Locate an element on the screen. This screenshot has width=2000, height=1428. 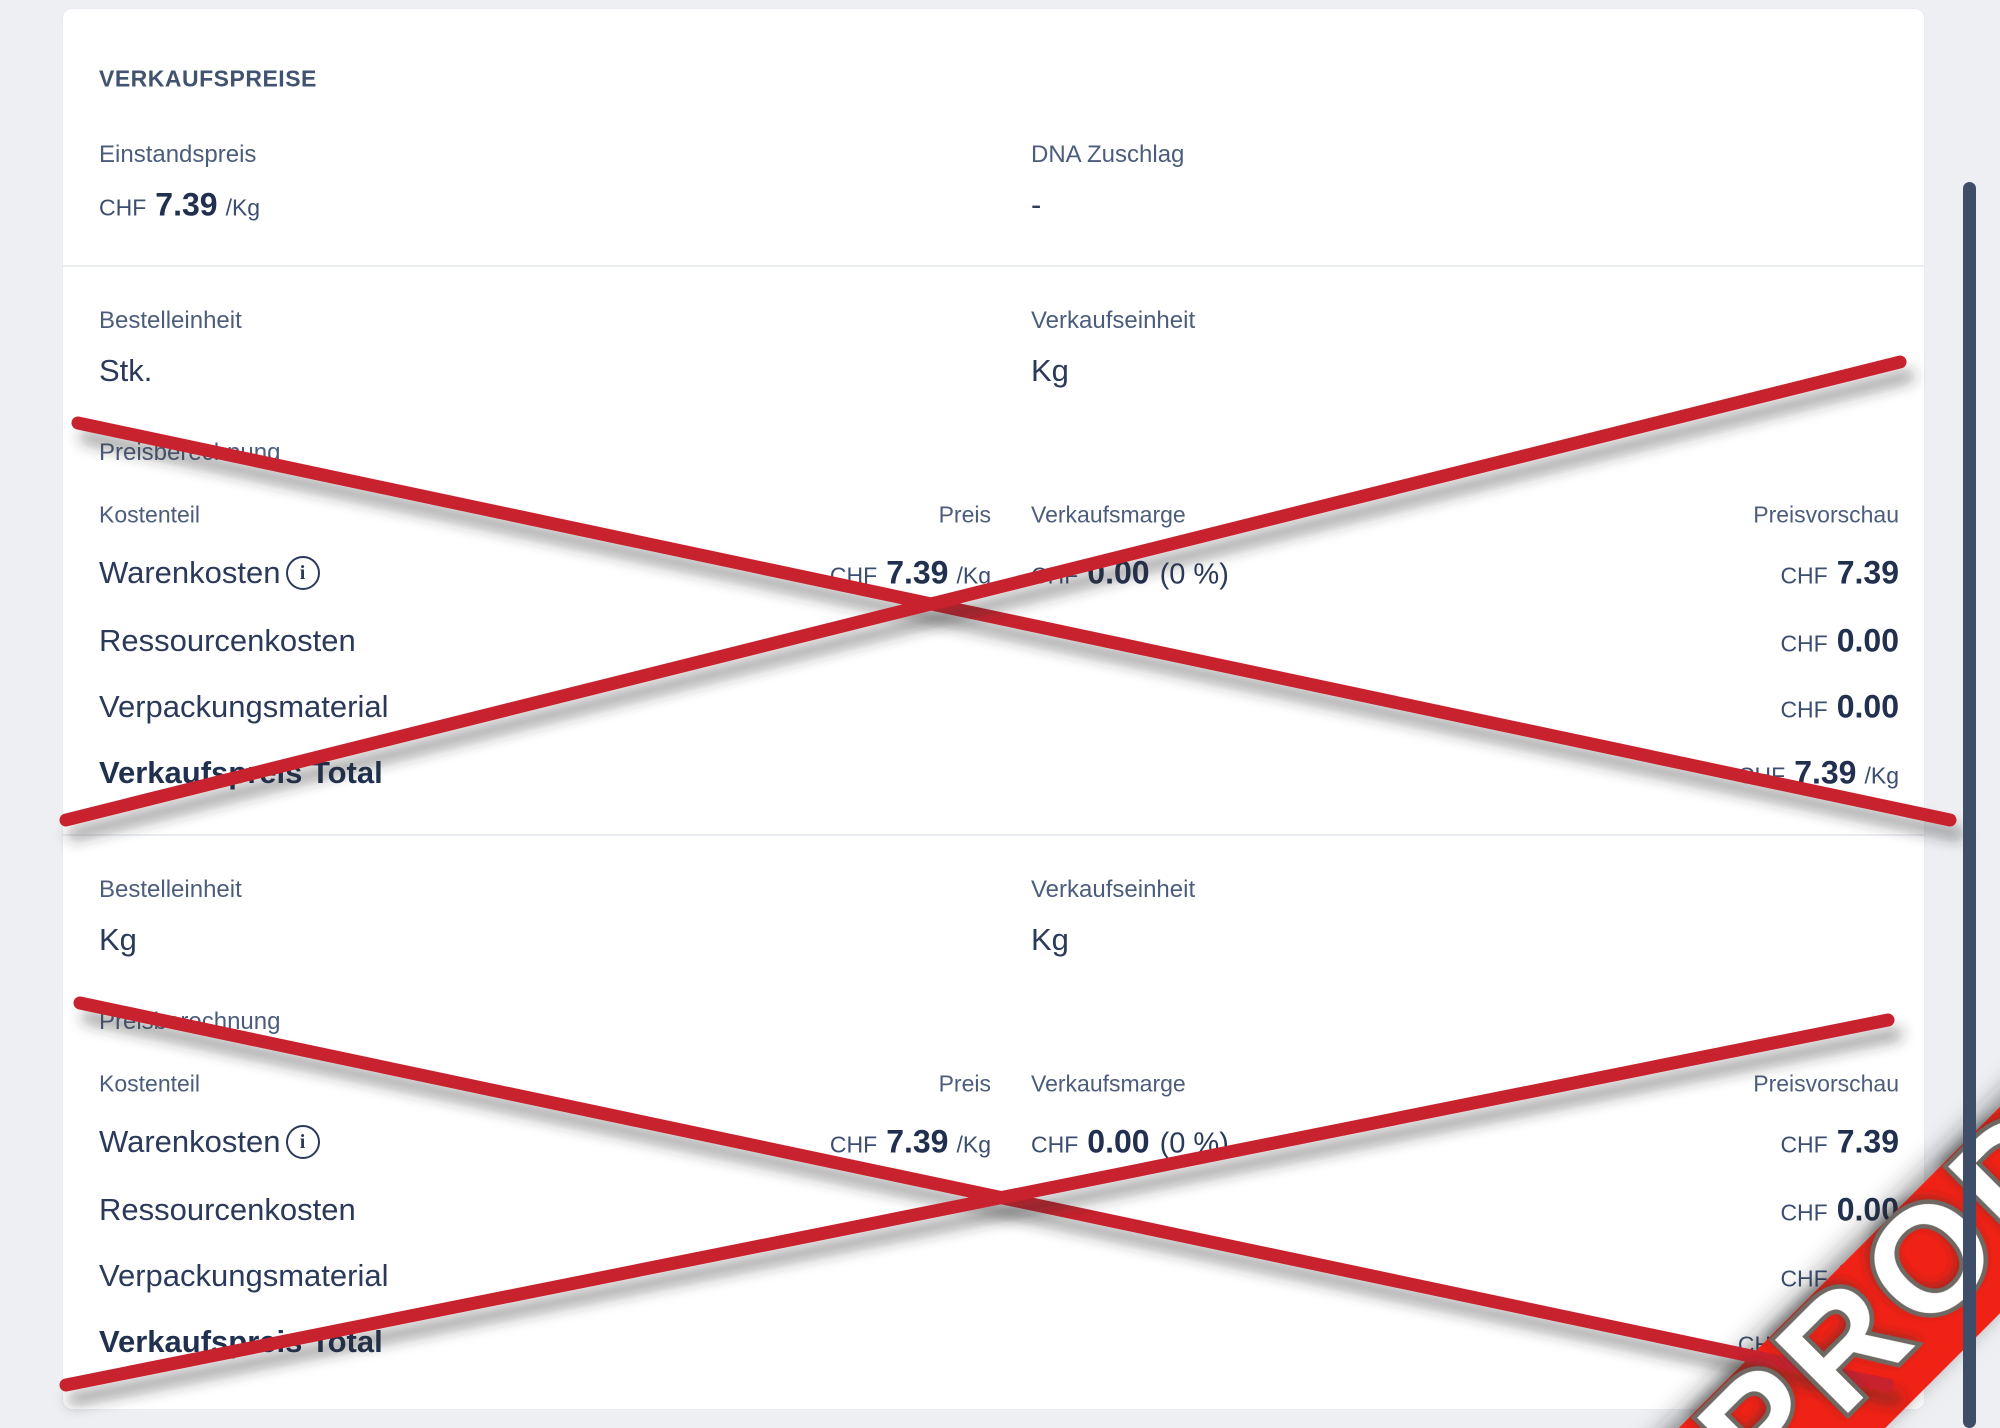
order-unit-value: Stk. is located at coordinates (126, 370).